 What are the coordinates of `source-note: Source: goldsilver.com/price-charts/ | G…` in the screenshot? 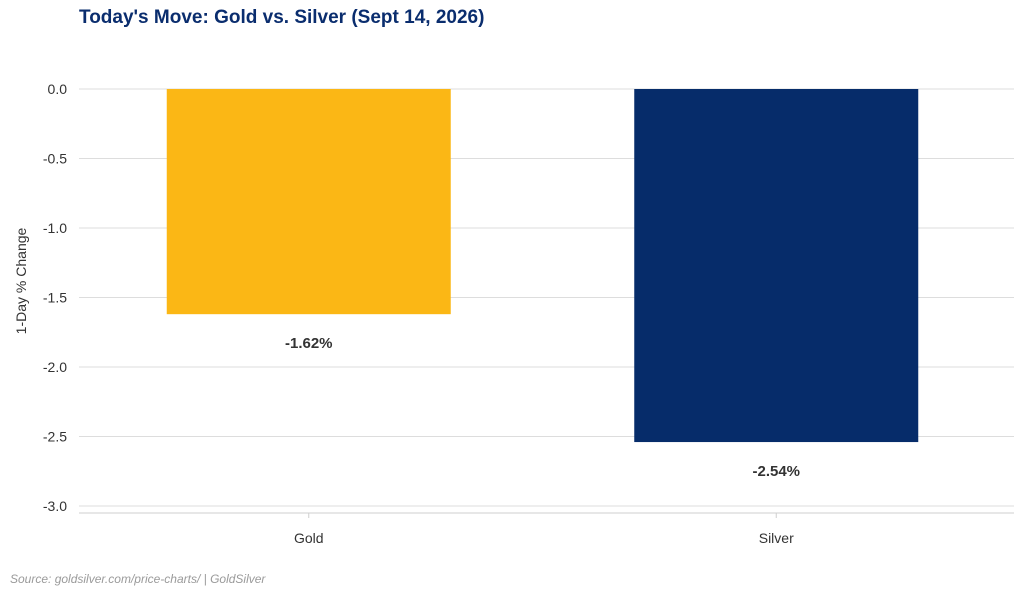 It's located at (138, 579).